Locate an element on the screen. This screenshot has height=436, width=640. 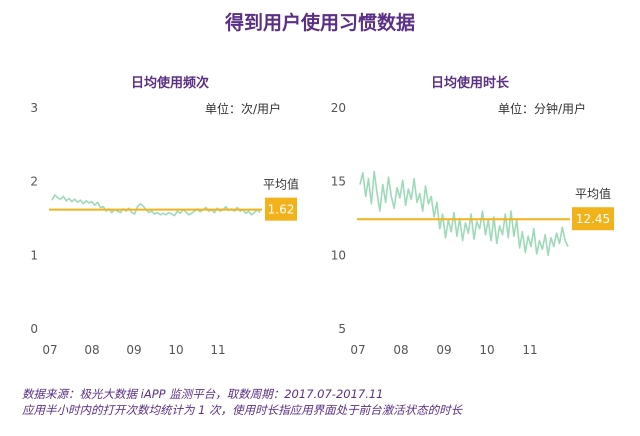
page-title: 得到用户使用习惯数据 is located at coordinates (319, 23).